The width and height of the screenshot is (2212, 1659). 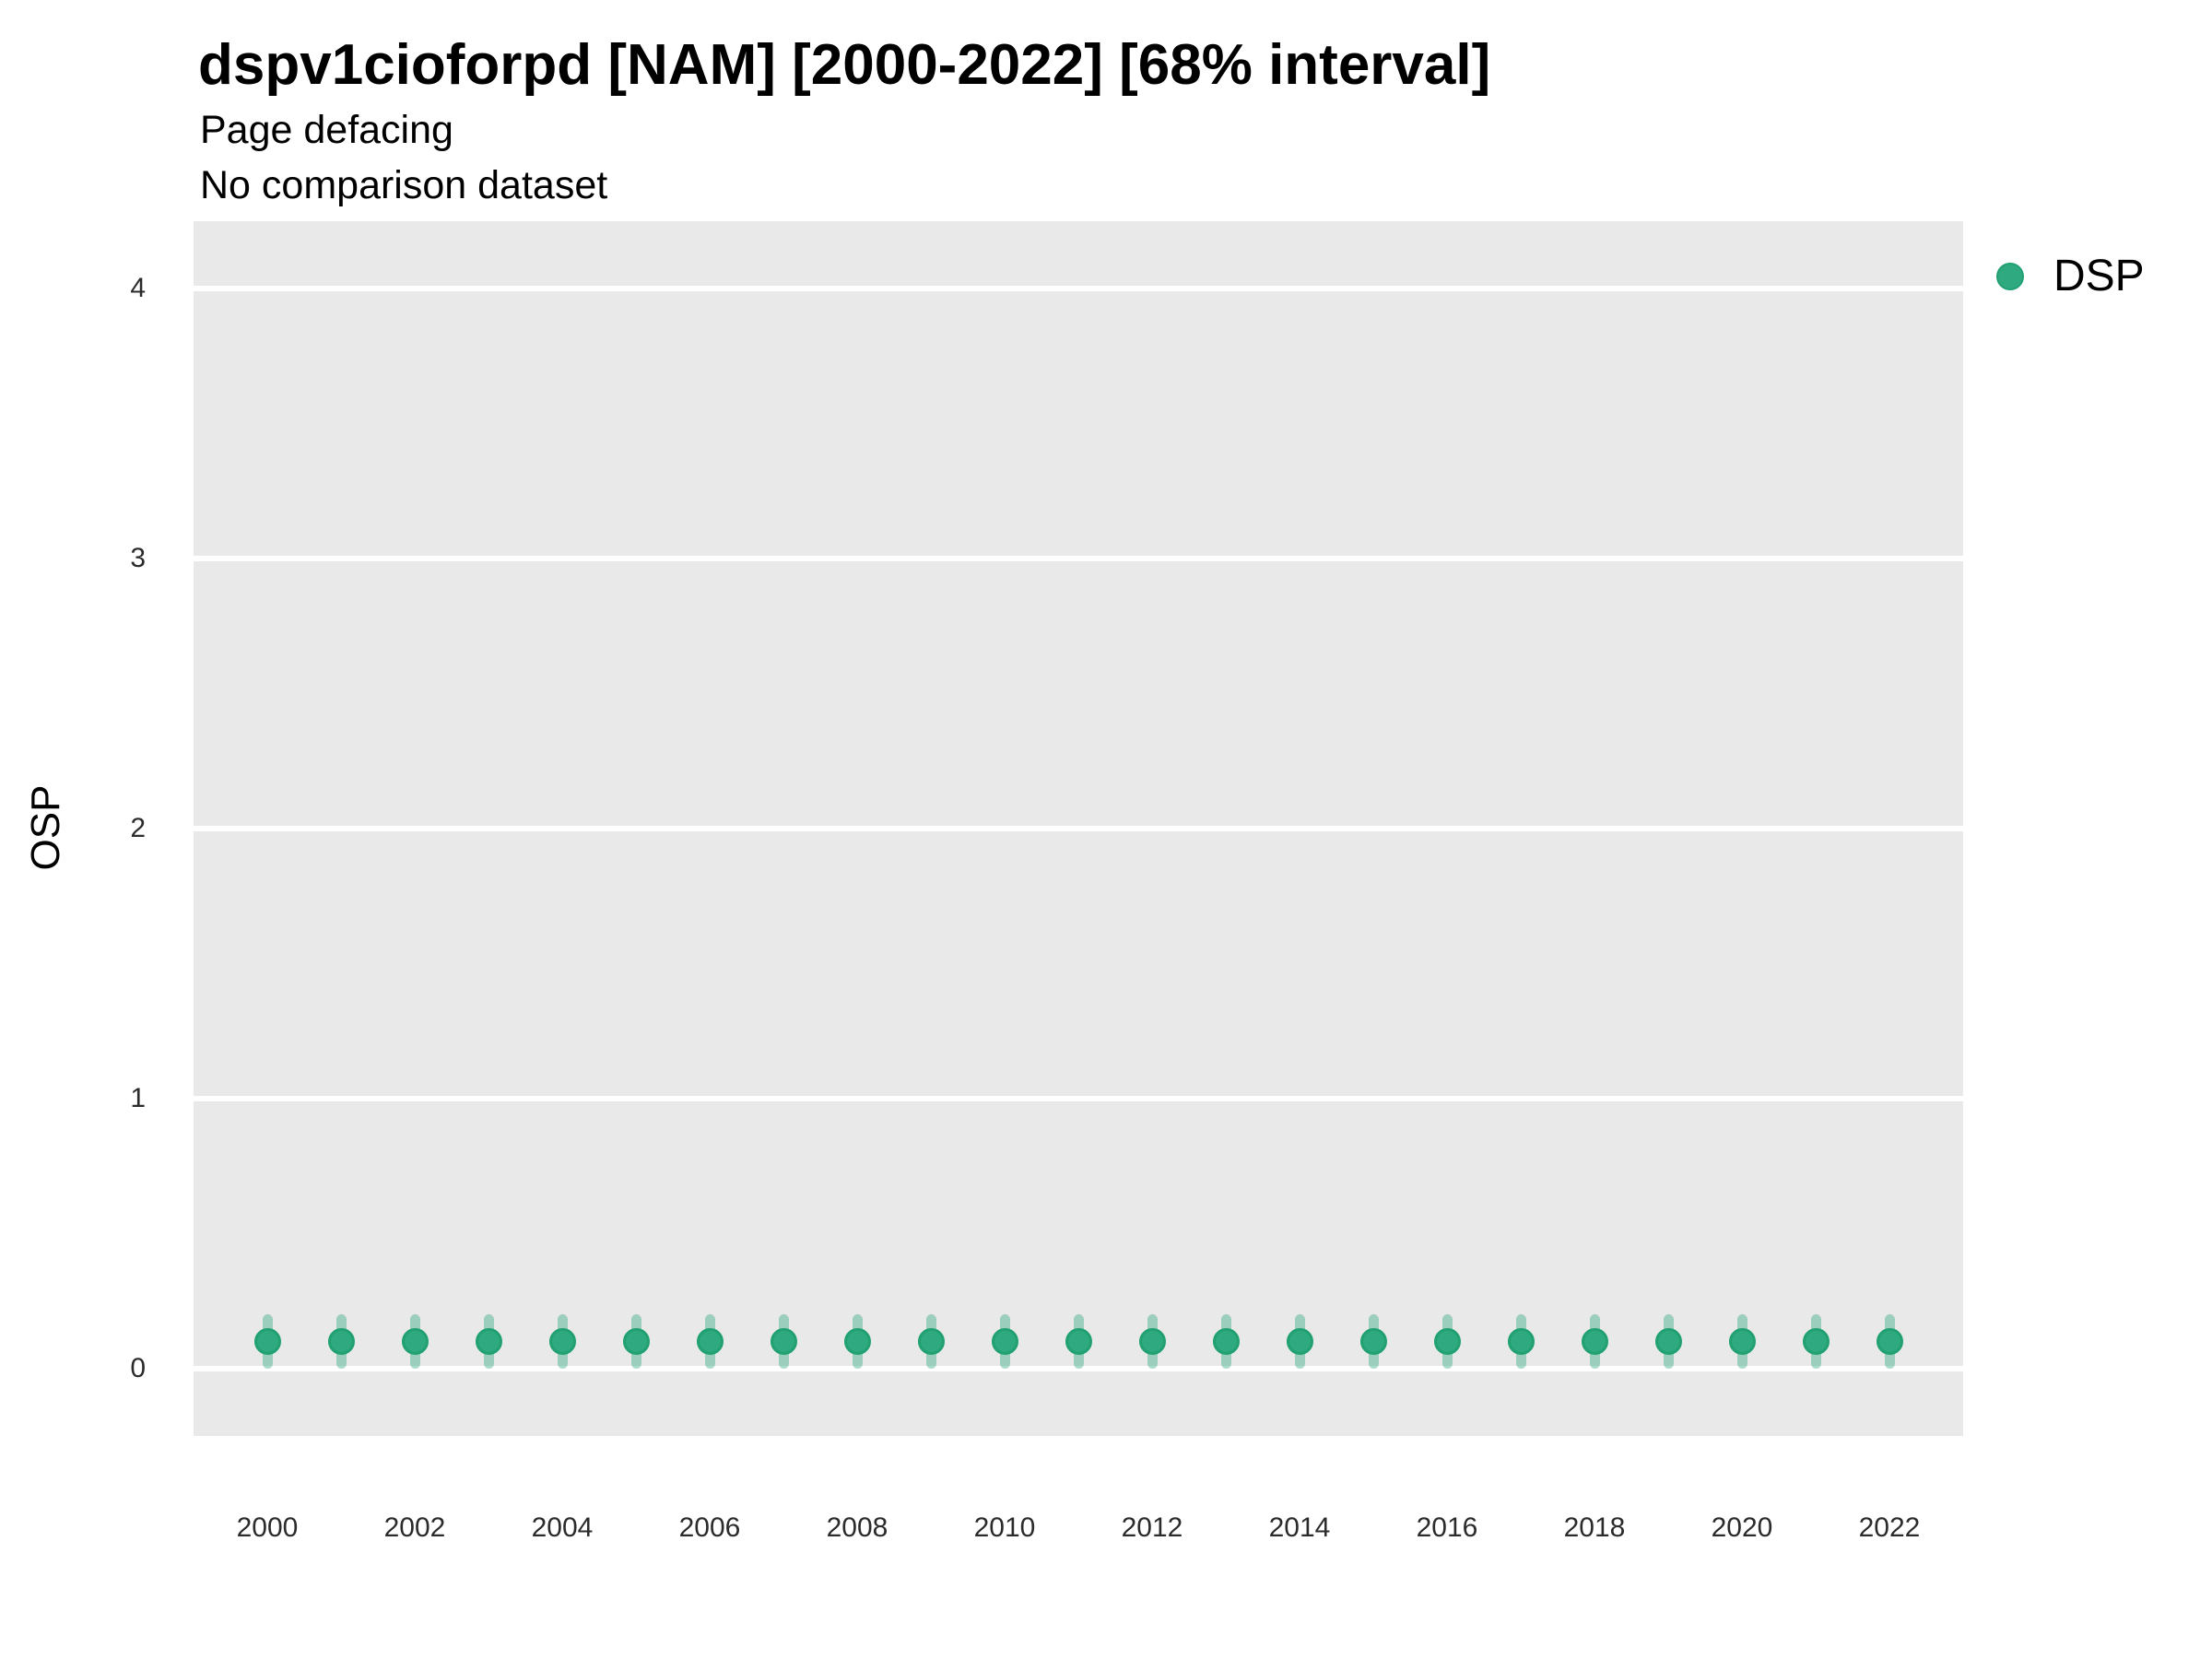 I want to click on x-tick-label: 2020, so click(x=1742, y=1527).